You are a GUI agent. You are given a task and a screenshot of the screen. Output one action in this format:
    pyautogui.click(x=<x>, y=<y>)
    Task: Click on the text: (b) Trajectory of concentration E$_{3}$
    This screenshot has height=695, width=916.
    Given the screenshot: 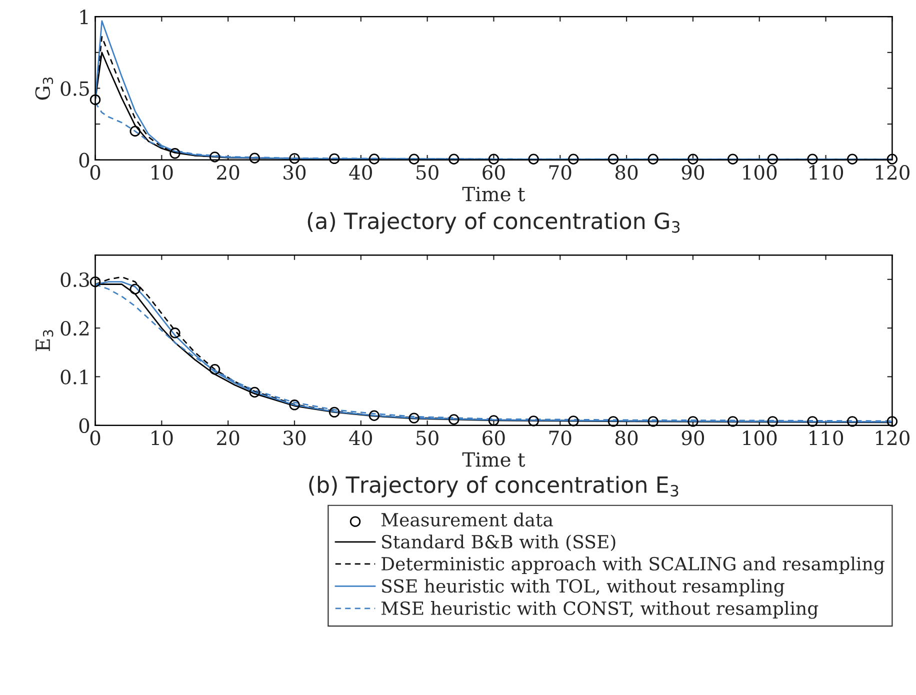 What is the action you would take?
    pyautogui.click(x=493, y=487)
    